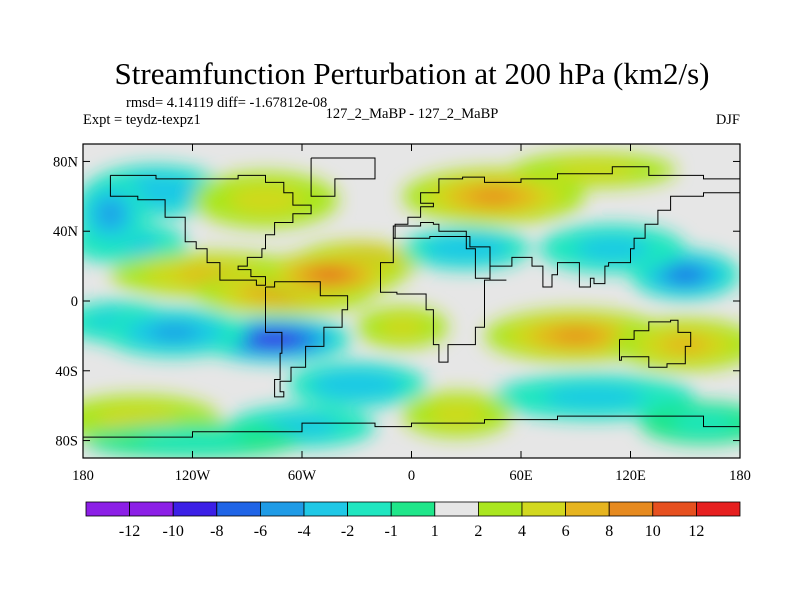 Image resolution: width=800 pixels, height=600 pixels. Describe the element at coordinates (83, 476) in the screenshot. I see `x-tick-label-0: 180` at that location.